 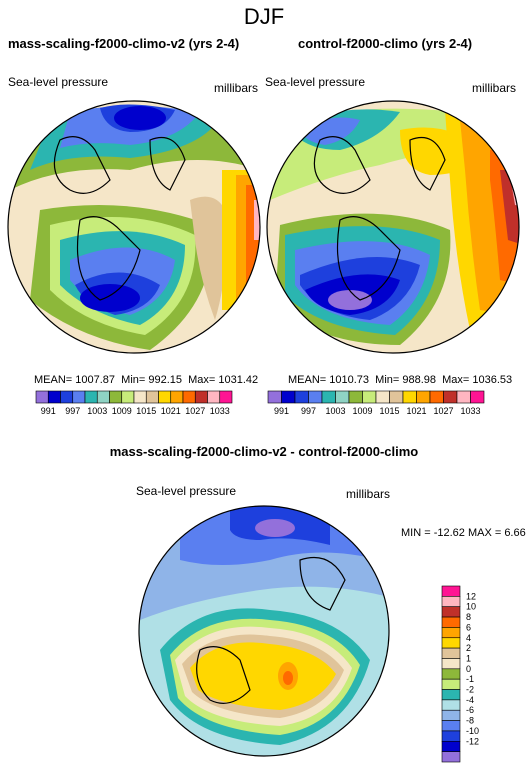 I want to click on panel1-mean: MEAN= 1007.87, so click(x=75, y=380).